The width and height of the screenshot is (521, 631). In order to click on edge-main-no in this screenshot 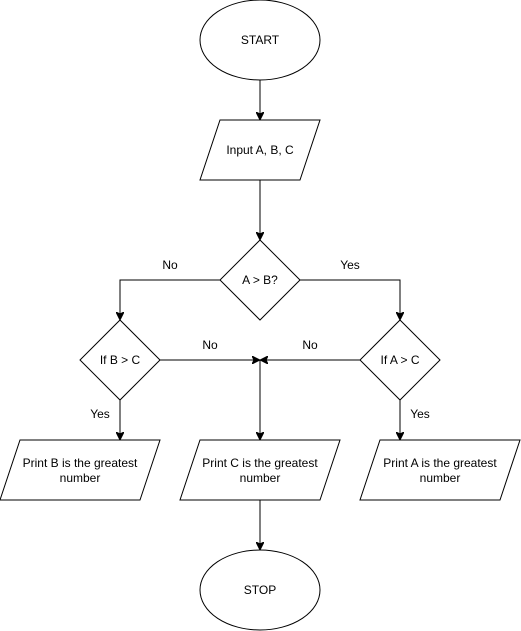, I will do `click(170, 299)`.